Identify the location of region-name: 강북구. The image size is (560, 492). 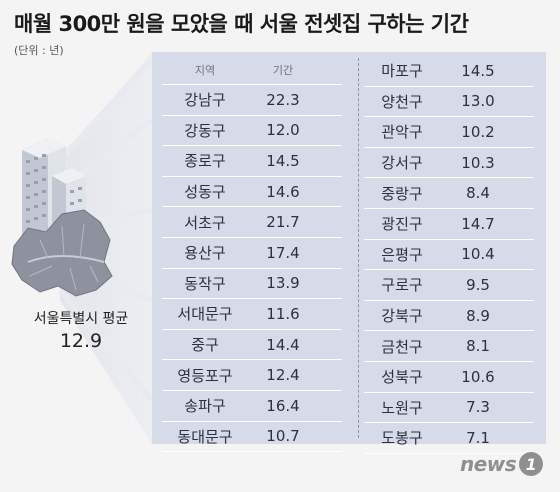
(402, 316).